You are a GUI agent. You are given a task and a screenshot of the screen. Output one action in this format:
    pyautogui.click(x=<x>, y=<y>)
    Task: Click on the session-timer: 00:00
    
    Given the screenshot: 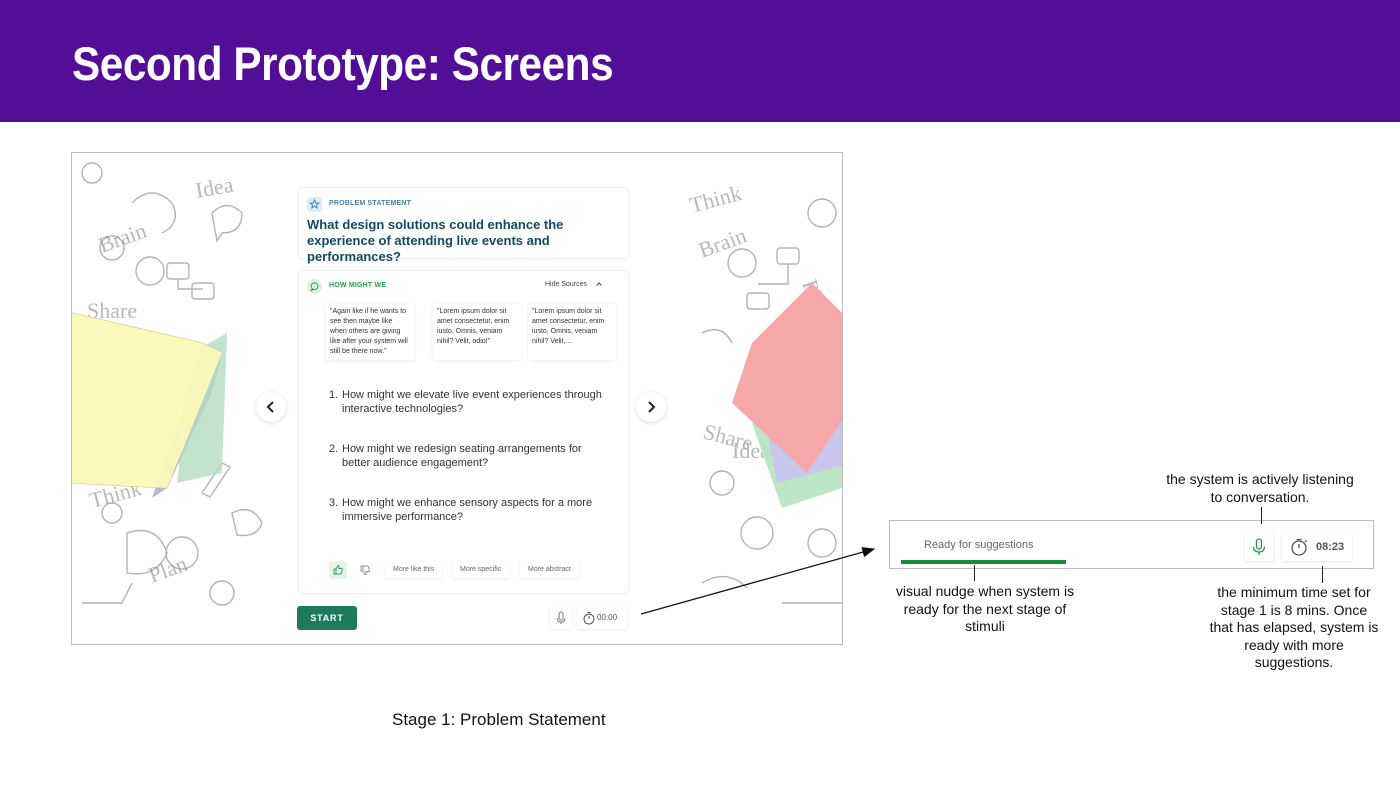 What is the action you would take?
    pyautogui.click(x=602, y=618)
    